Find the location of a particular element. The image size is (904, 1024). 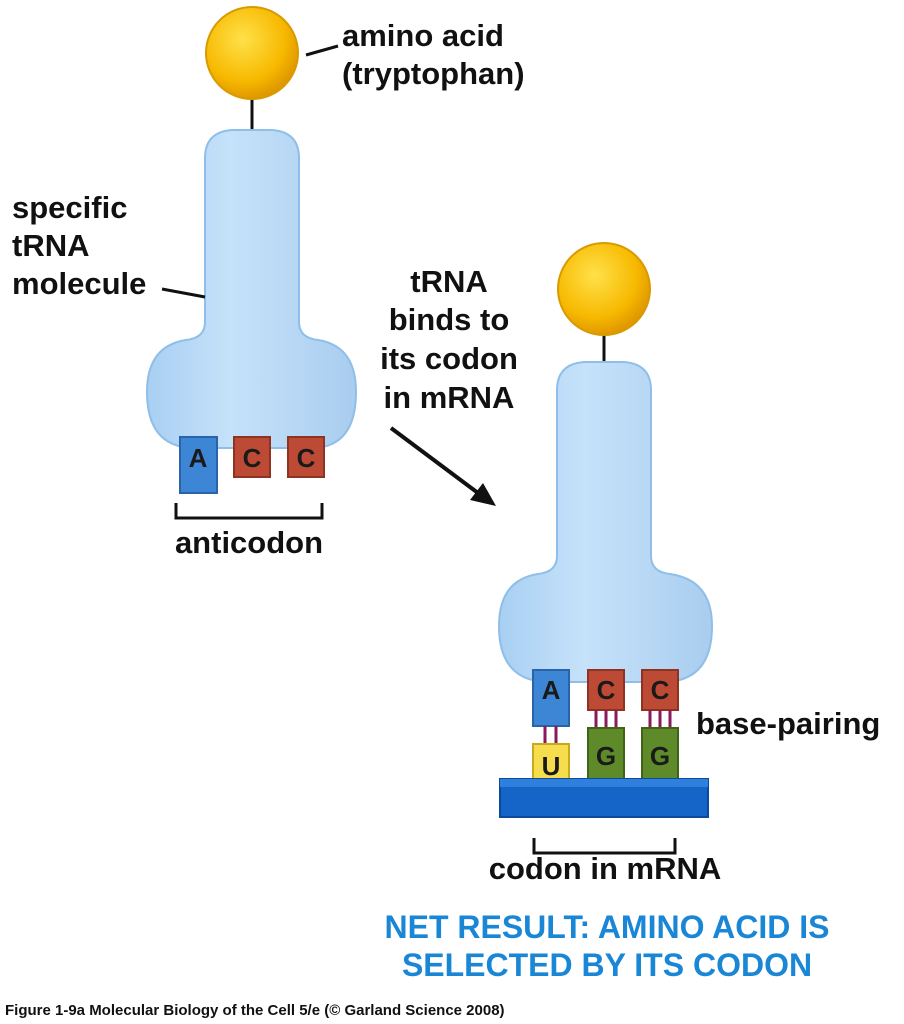

trna-leader-line is located at coordinates (183, 293).